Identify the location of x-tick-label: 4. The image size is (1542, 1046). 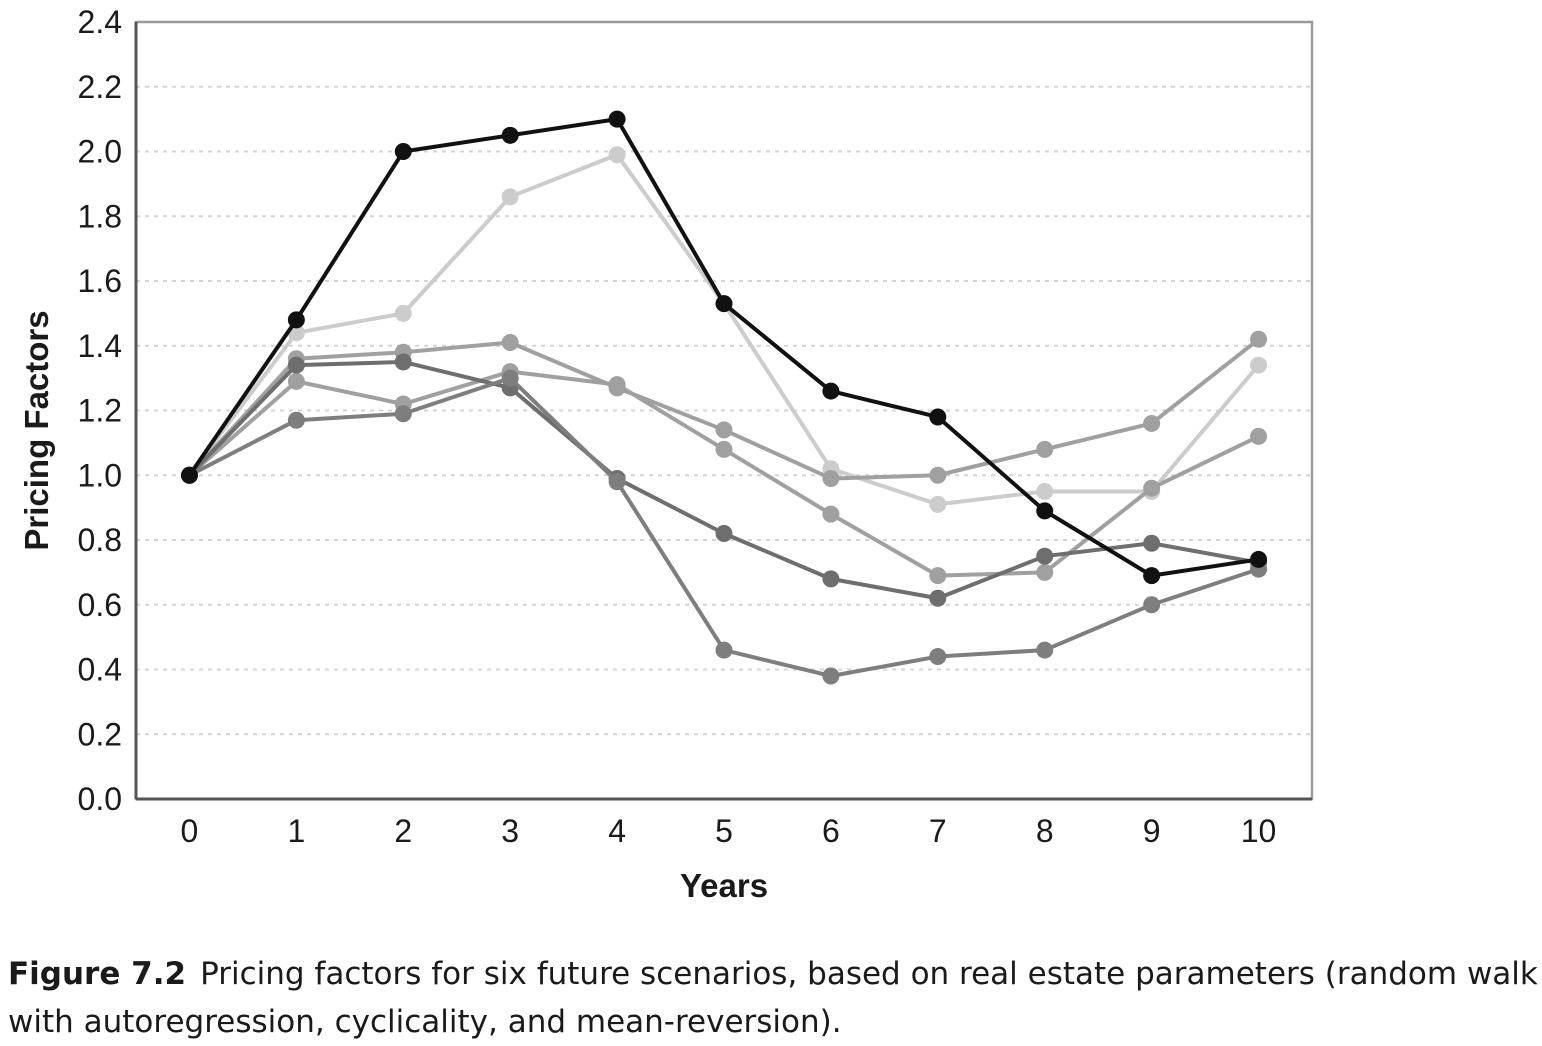
(617, 831).